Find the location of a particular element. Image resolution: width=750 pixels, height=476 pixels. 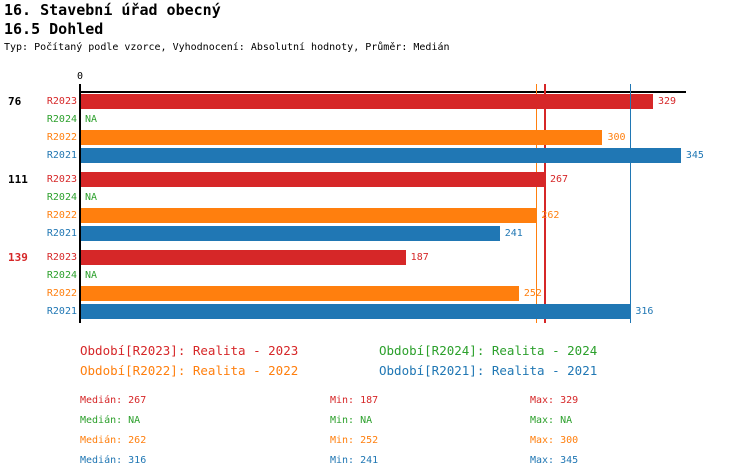

legend-item: Období[R2024]: Realita - 2024 is located at coordinates (488, 350).